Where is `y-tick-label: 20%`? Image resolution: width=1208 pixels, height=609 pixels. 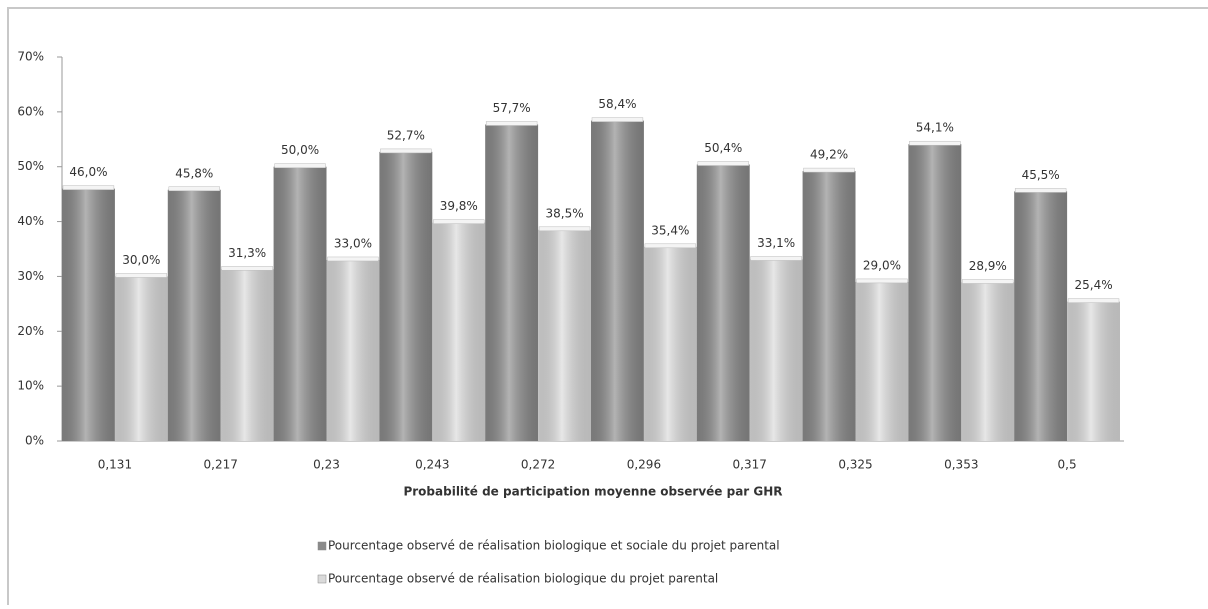
y-tick-label: 20% is located at coordinates (30, 331).